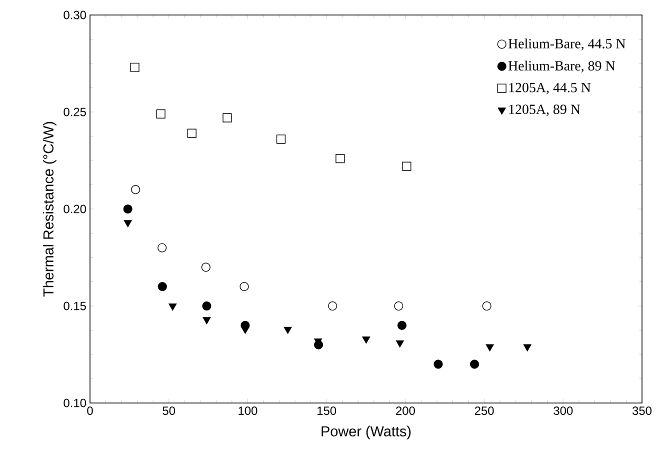 This screenshot has height=468, width=663. What do you see at coordinates (366, 433) in the screenshot?
I see `x-axis-title: Power (Watts)` at bounding box center [366, 433].